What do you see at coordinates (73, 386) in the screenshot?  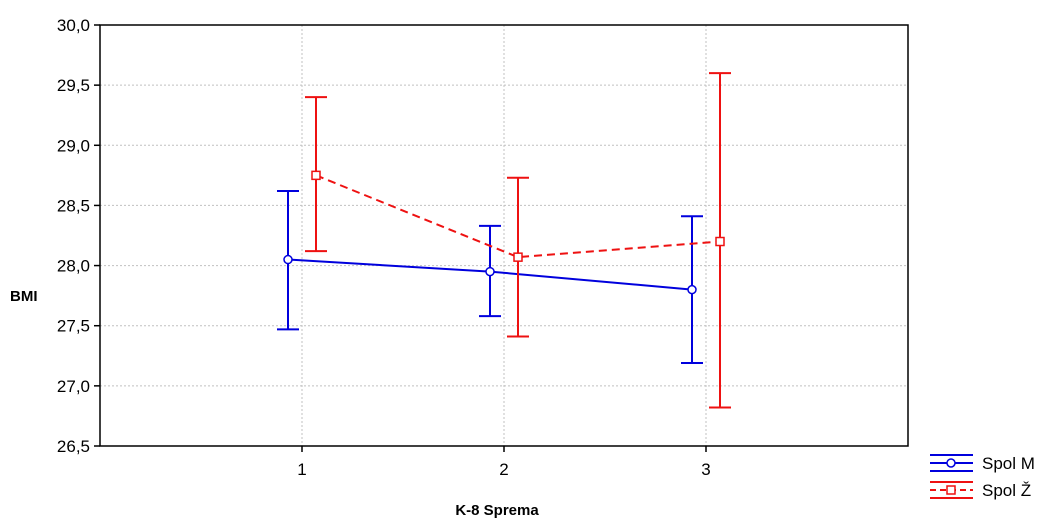 I see `y-tick-label: 27,0` at bounding box center [73, 386].